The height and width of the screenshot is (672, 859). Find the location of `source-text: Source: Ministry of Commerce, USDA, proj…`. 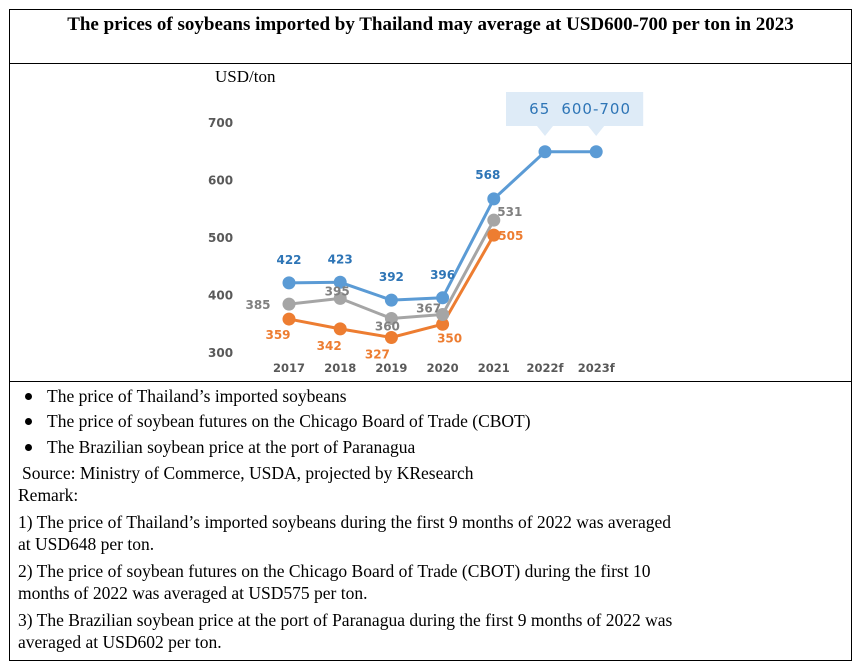

source-text: Source: Ministry of Commerce, USDA, proj… is located at coordinates (248, 473).